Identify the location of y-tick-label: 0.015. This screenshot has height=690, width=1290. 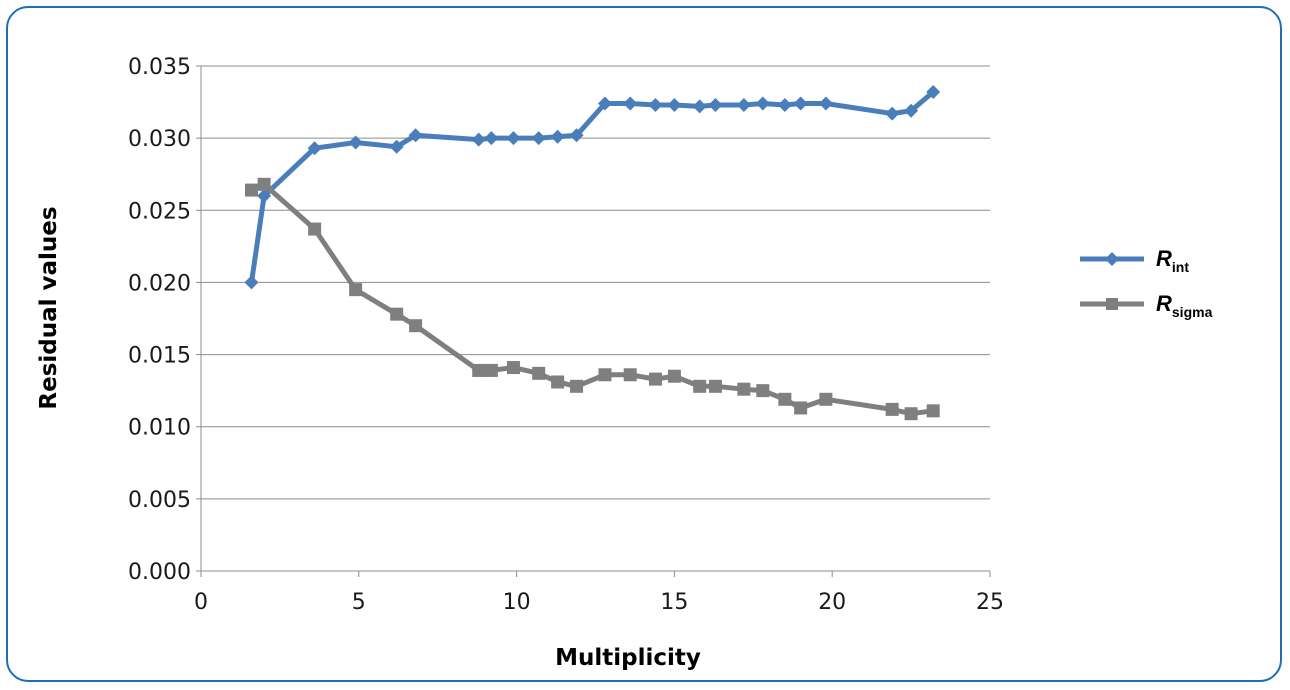
(159, 356).